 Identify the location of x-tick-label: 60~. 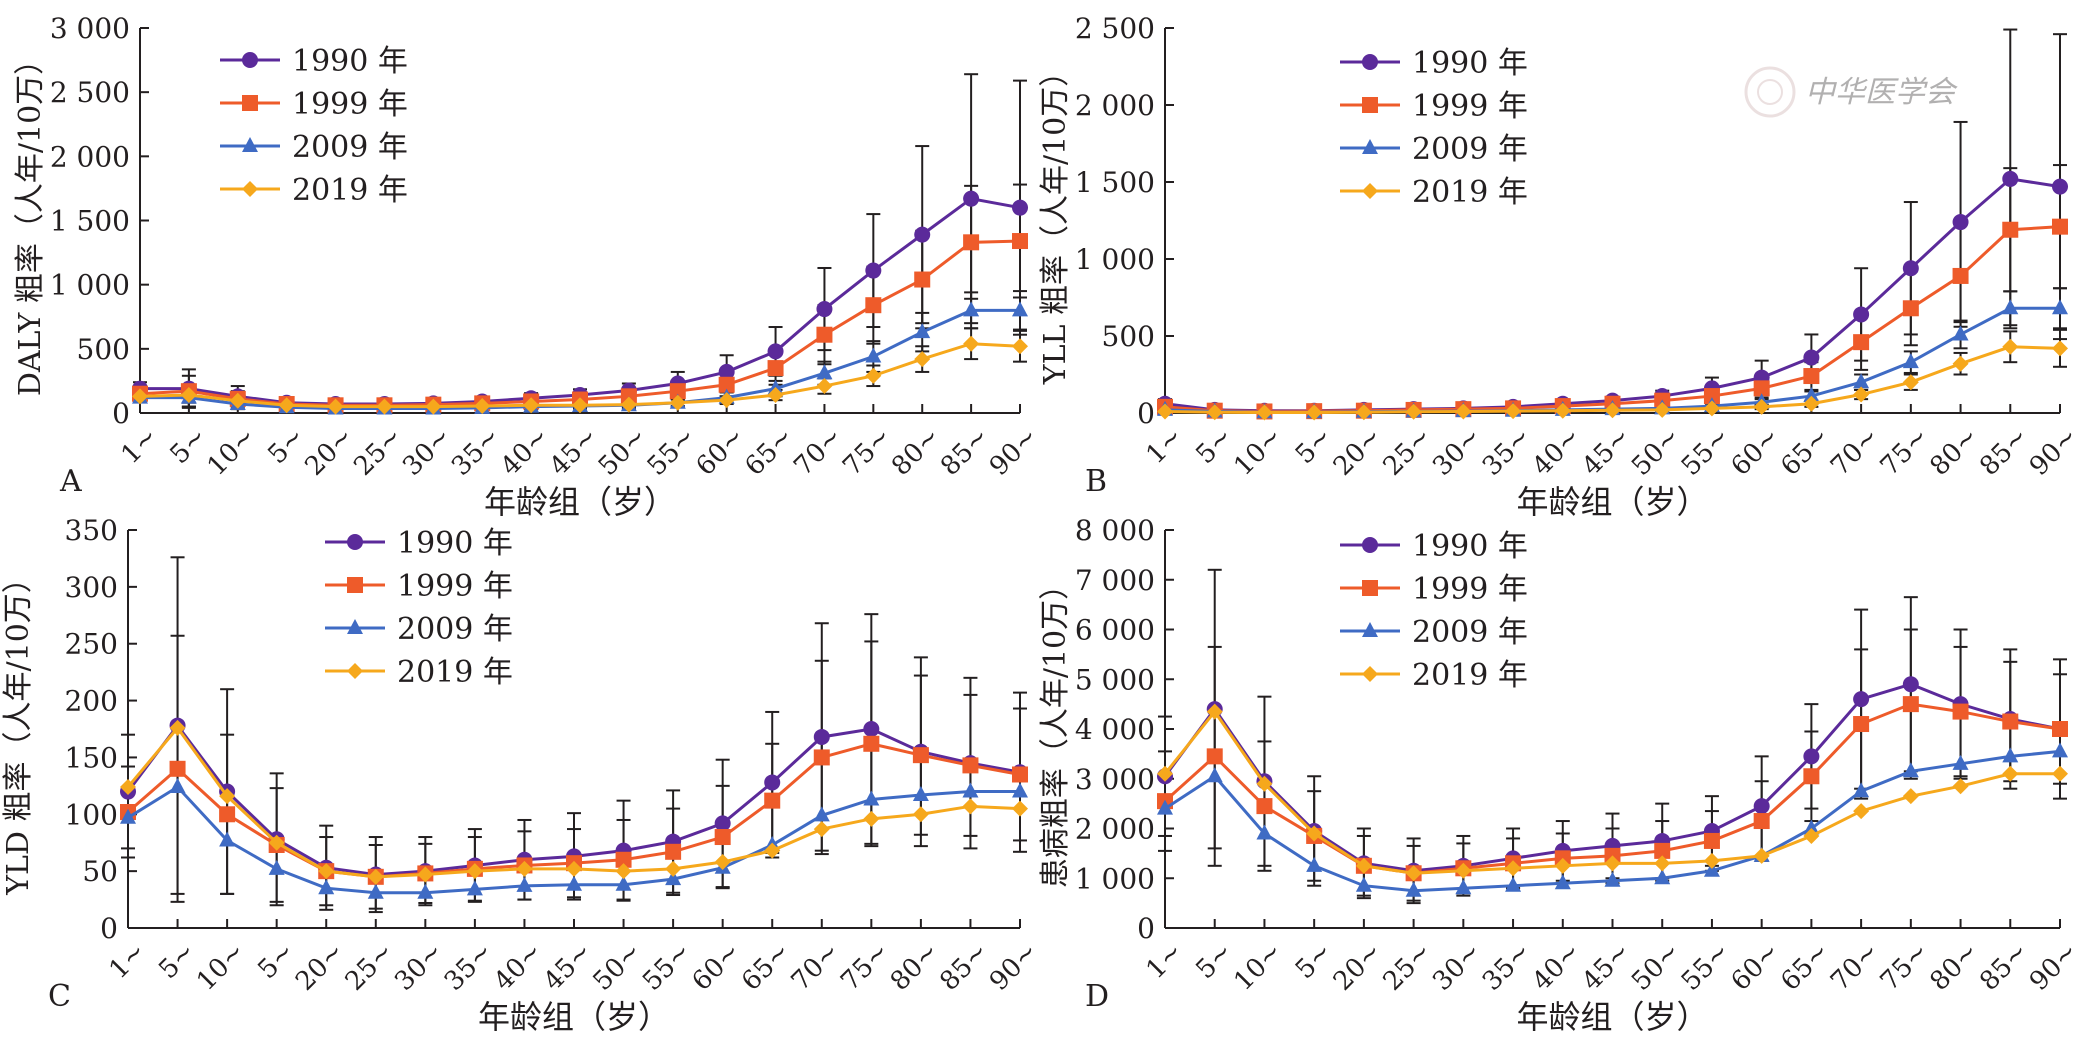
(717, 967).